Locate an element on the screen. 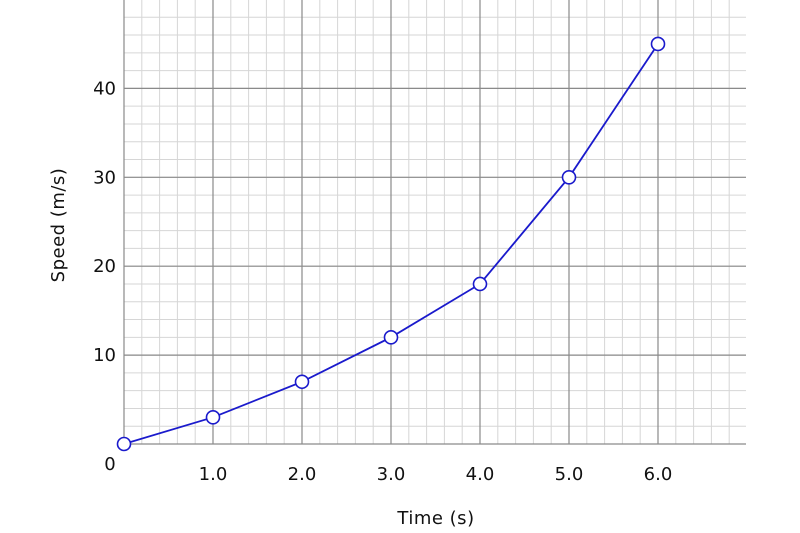  y-tick-label: 40 is located at coordinates (104, 88).